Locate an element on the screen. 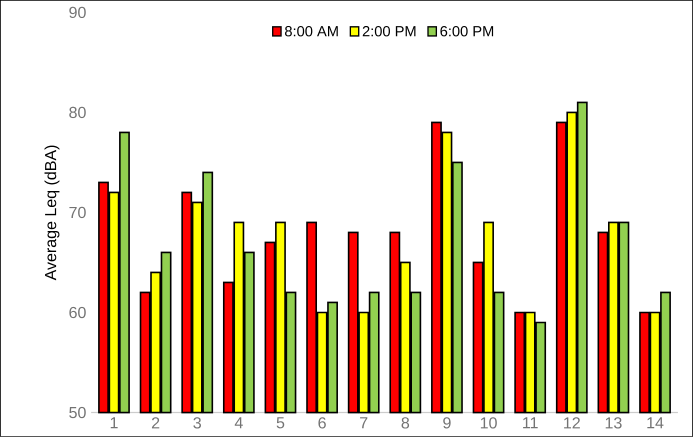 The width and height of the screenshot is (693, 437). x-tick-label: 8 is located at coordinates (406, 423).